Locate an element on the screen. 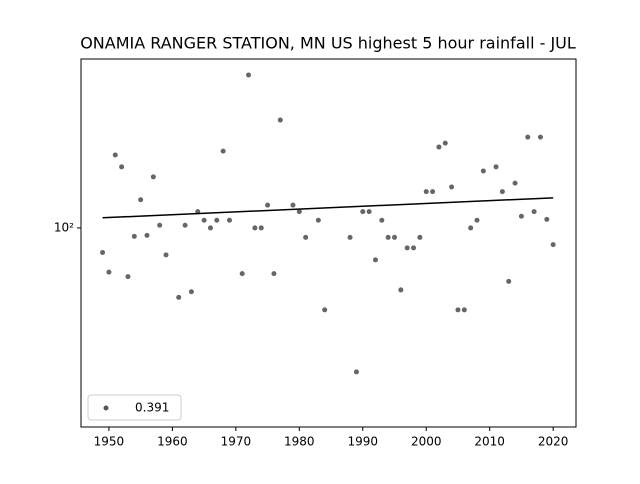 This screenshot has height=484, width=640. x-tick-label: 1950 is located at coordinates (109, 442).